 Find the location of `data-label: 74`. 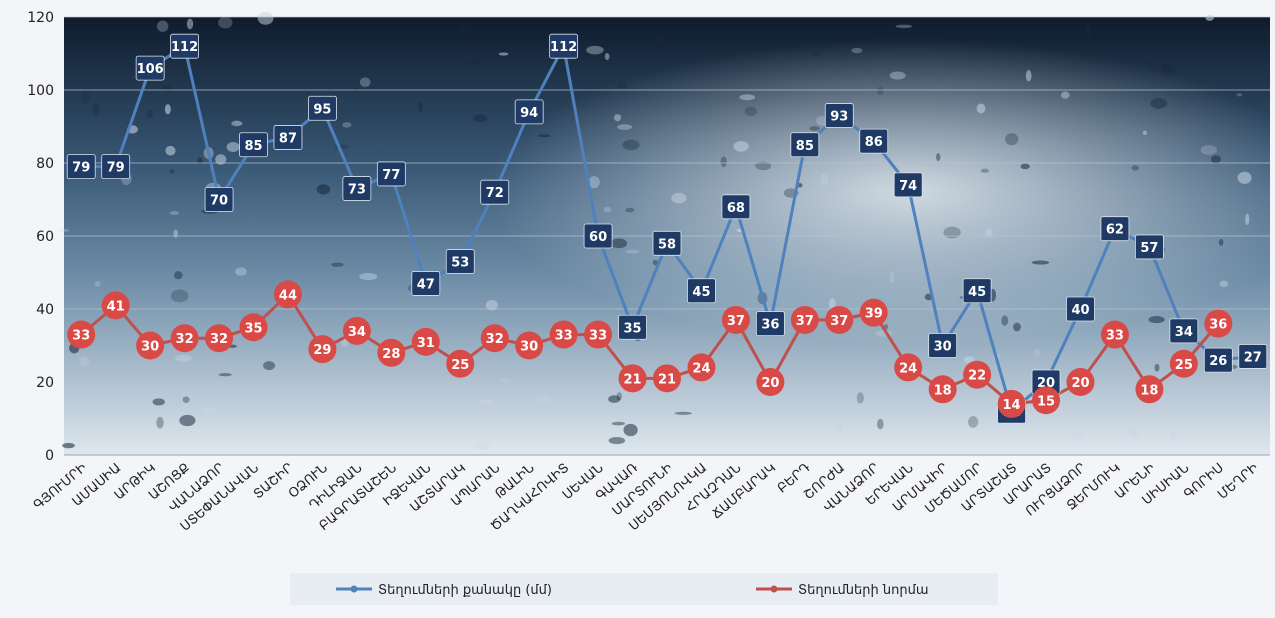

data-label: 74 is located at coordinates (908, 186).